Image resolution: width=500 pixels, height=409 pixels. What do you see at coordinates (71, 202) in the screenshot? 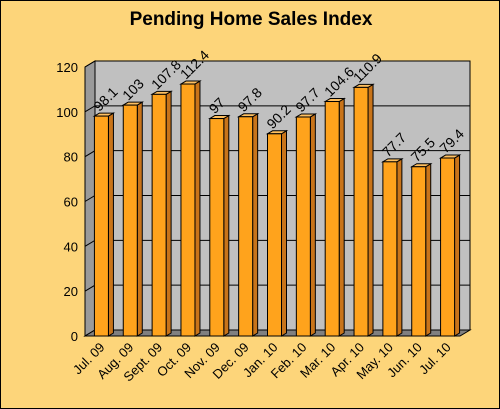
I see `y-tick-label: 60` at bounding box center [71, 202].